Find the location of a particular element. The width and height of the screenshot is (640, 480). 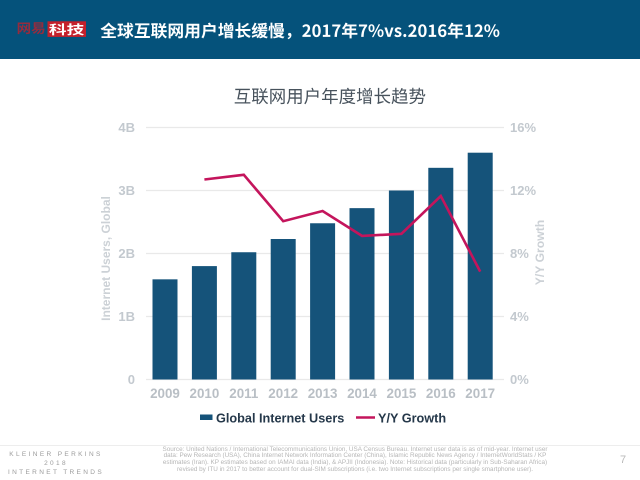

svg-text: 2B is located at coordinates (126, 253).